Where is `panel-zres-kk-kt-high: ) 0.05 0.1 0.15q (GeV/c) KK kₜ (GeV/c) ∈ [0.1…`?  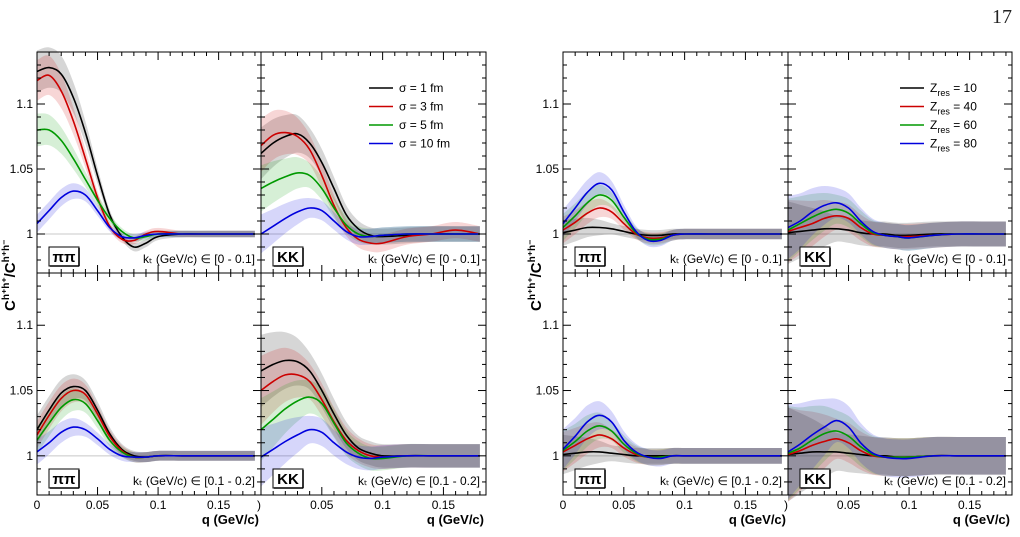 panel-zres-kk-kt-high: ) 0.05 0.1 0.15q (GeV/c) KK kₜ (GeV/c) ∈ [0.1… is located at coordinates (898, 399).